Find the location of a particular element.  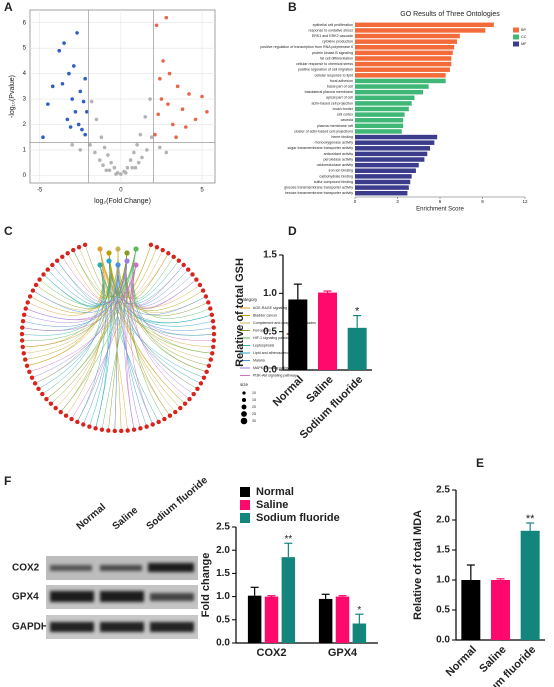

y-tick-label: 2.5 is located at coordinates (223, 527).